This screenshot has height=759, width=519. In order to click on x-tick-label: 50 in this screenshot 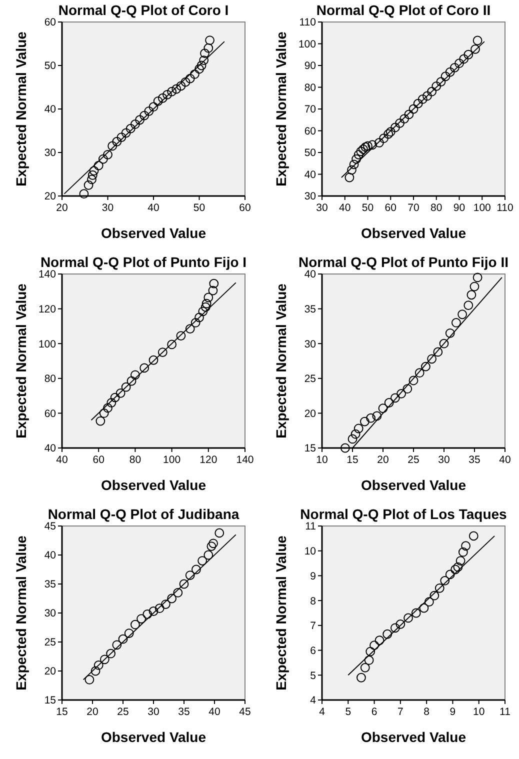, I will do `click(199, 208)`.